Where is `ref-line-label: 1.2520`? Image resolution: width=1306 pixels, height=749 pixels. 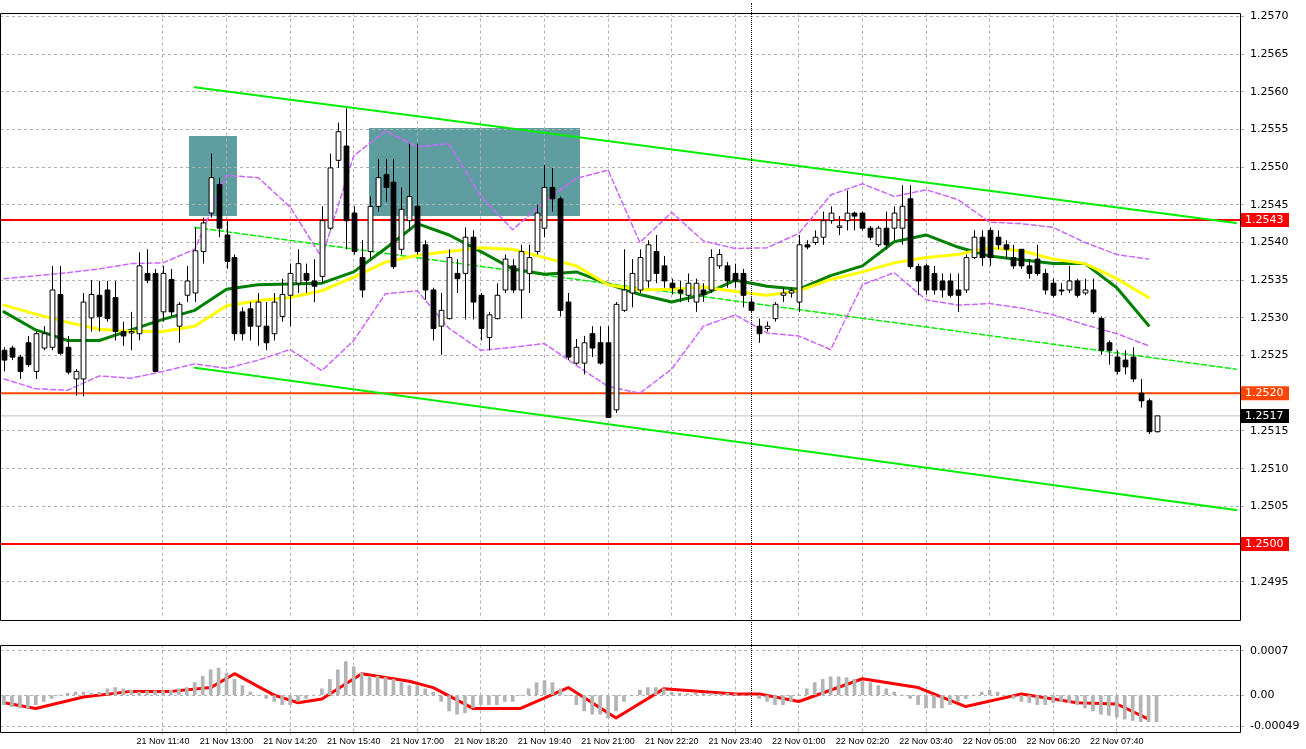
ref-line-label: 1.2520 is located at coordinates (1264, 393).